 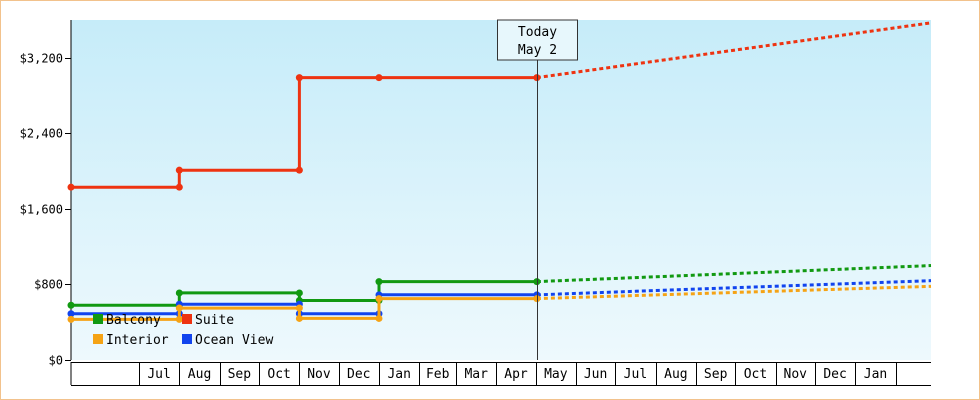 What do you see at coordinates (537, 50) in the screenshot?
I see `today-date: May 2` at bounding box center [537, 50].